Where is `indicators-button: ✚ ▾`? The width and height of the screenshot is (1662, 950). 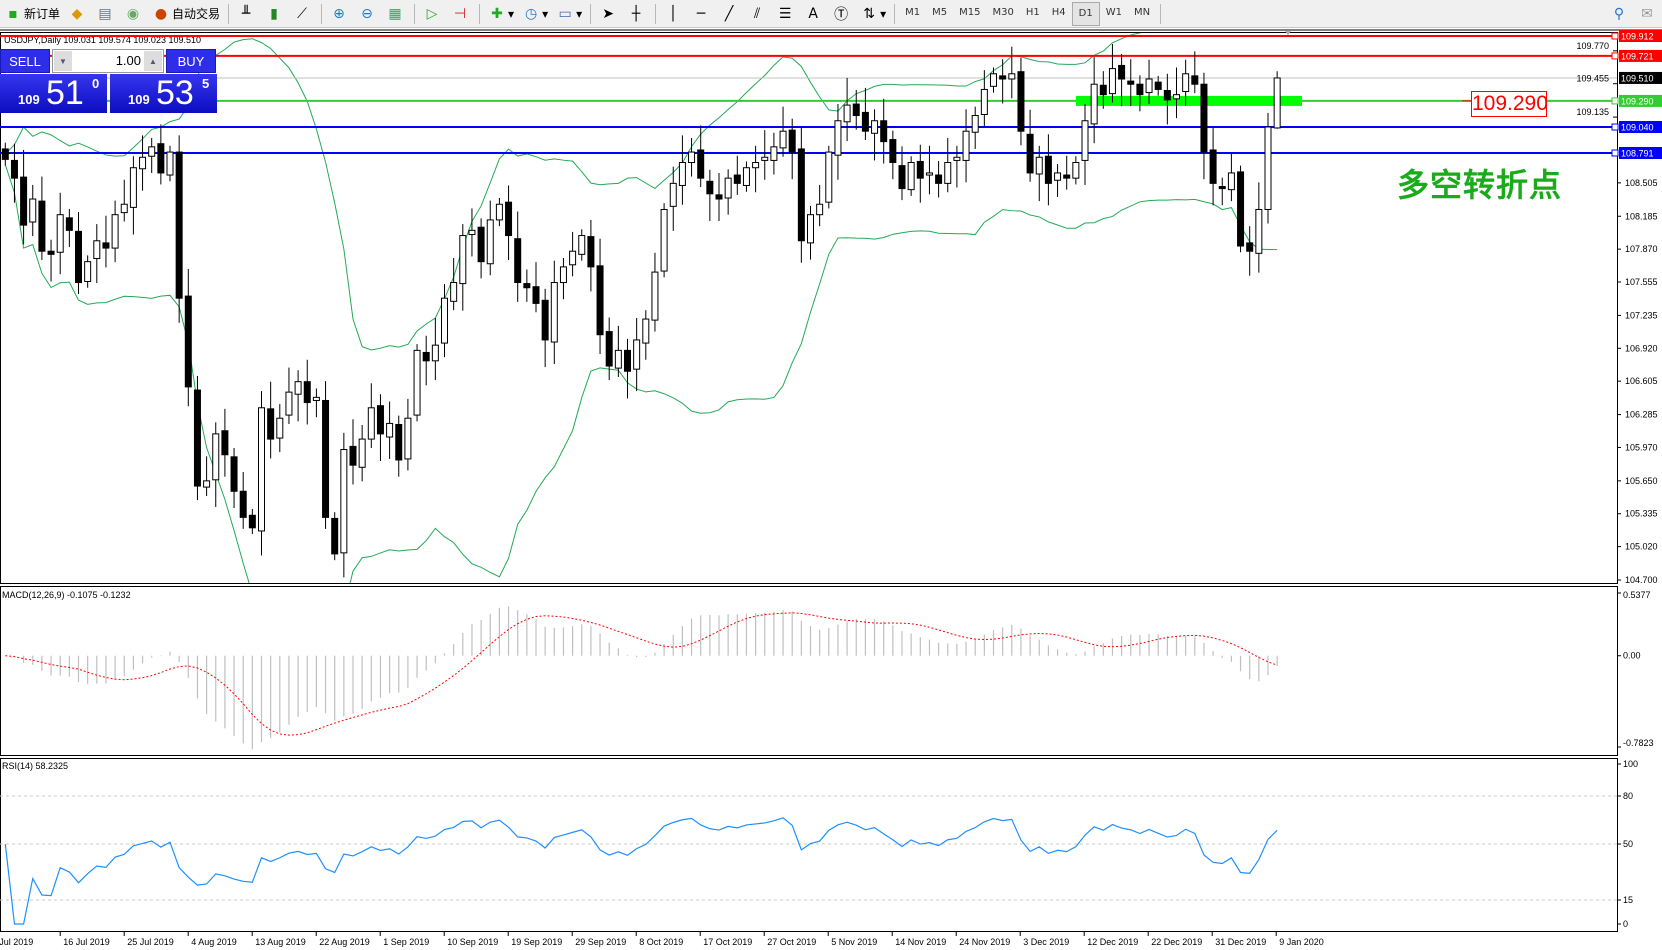 indicators-button: ✚ ▾ is located at coordinates (501, 14).